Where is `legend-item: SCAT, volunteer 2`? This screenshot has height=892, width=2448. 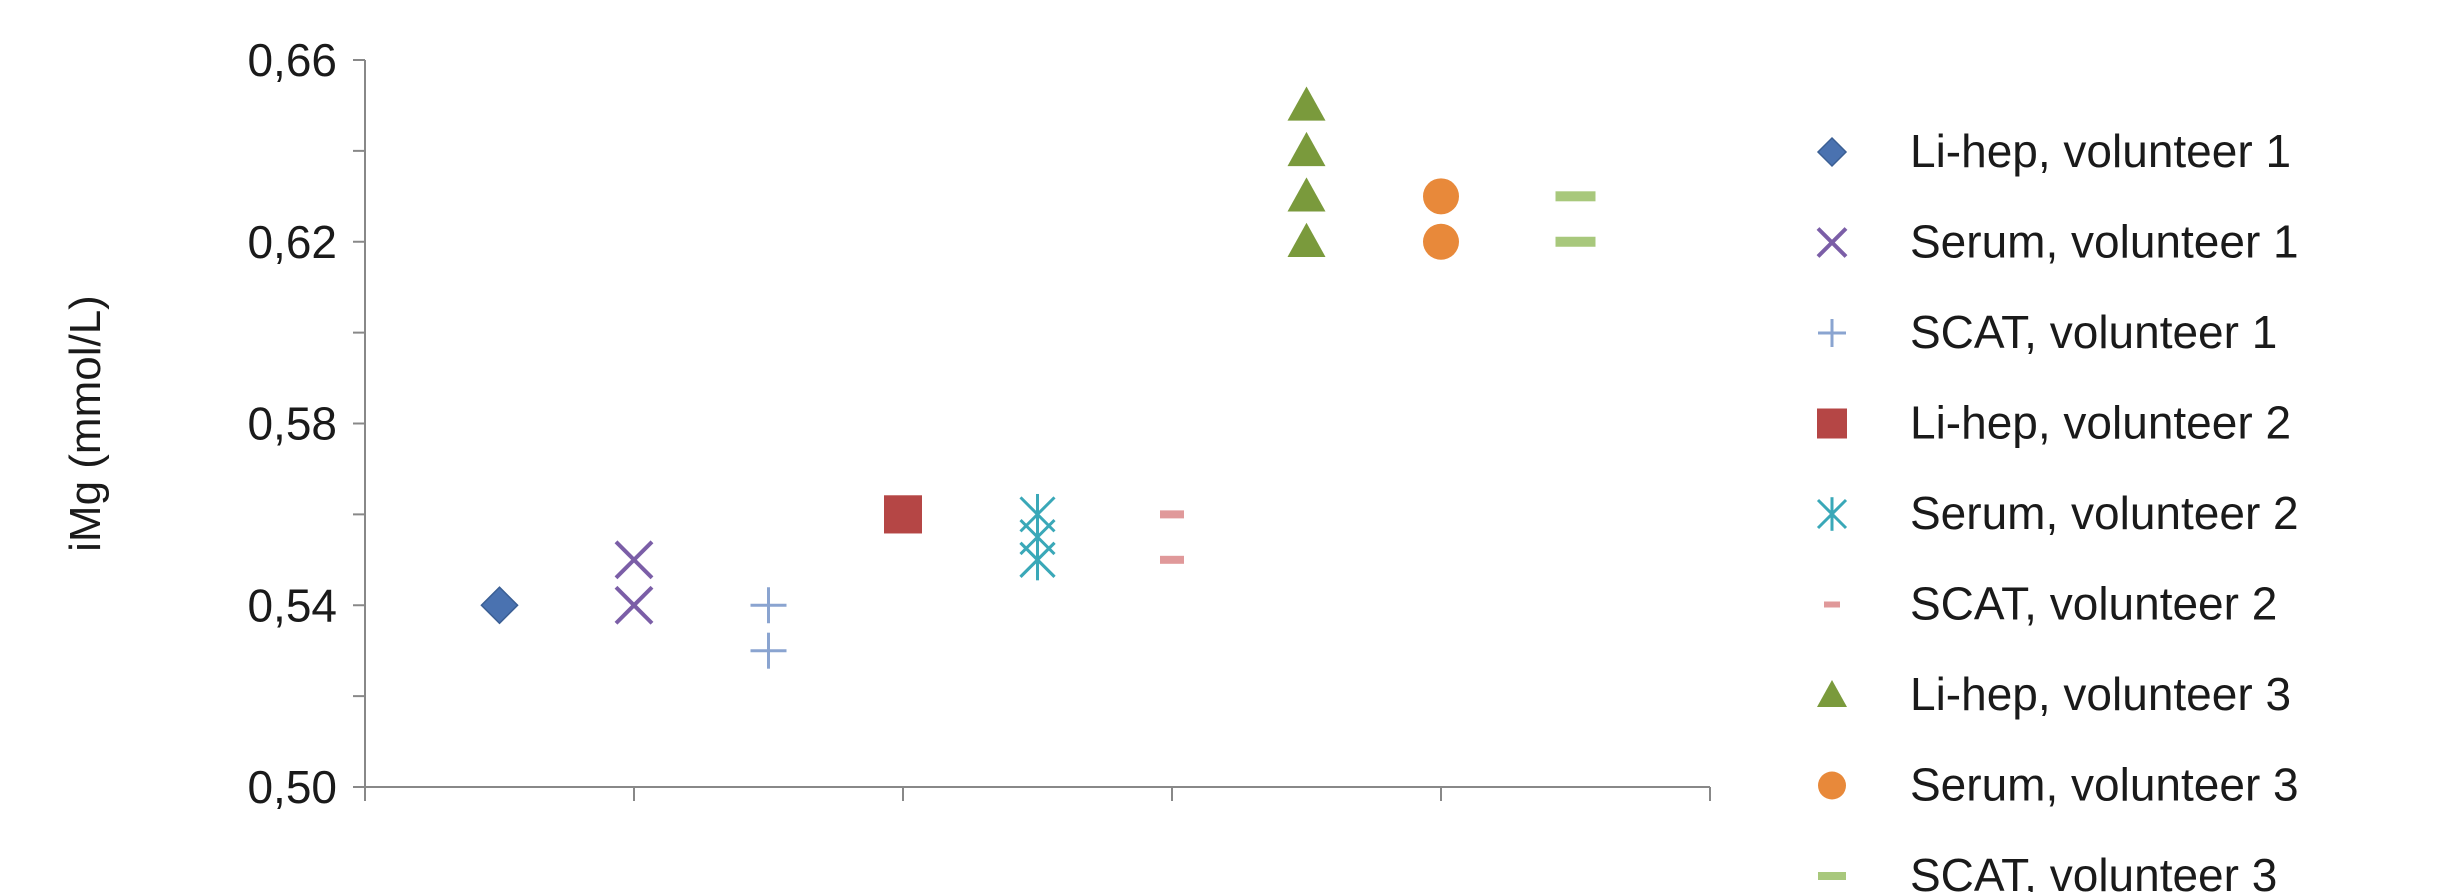
legend-item: SCAT, volunteer 2 is located at coordinates (2050, 604).